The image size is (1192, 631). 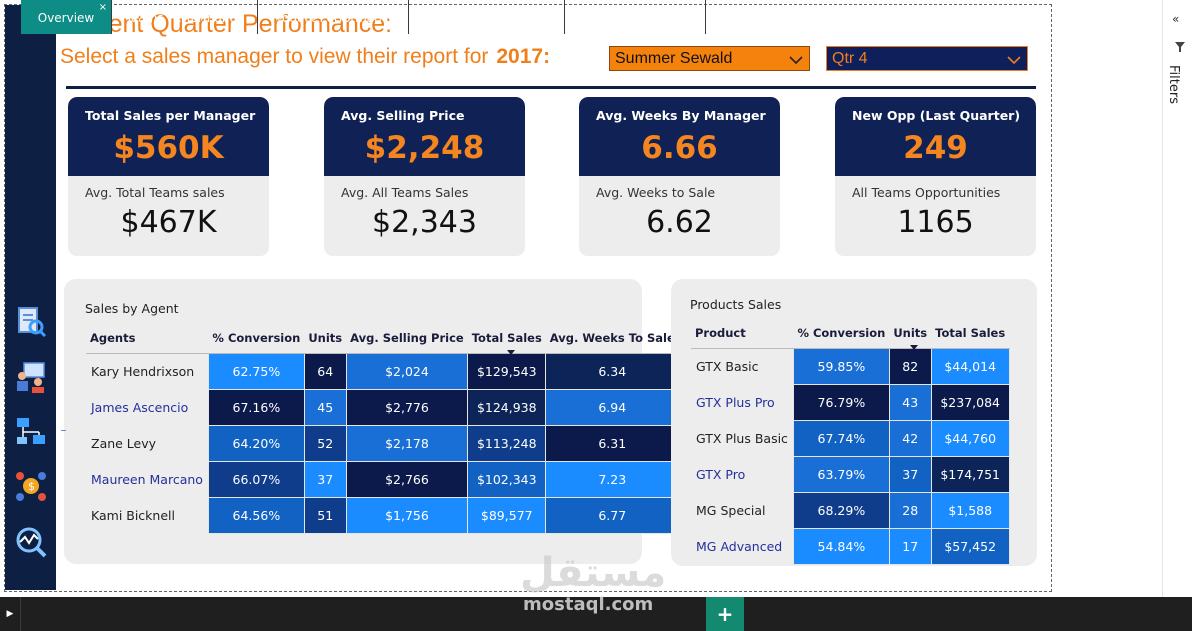 What do you see at coordinates (850, 510) in the screenshot?
I see `table-row: MG Special 68.29% 28 $1,588` at bounding box center [850, 510].